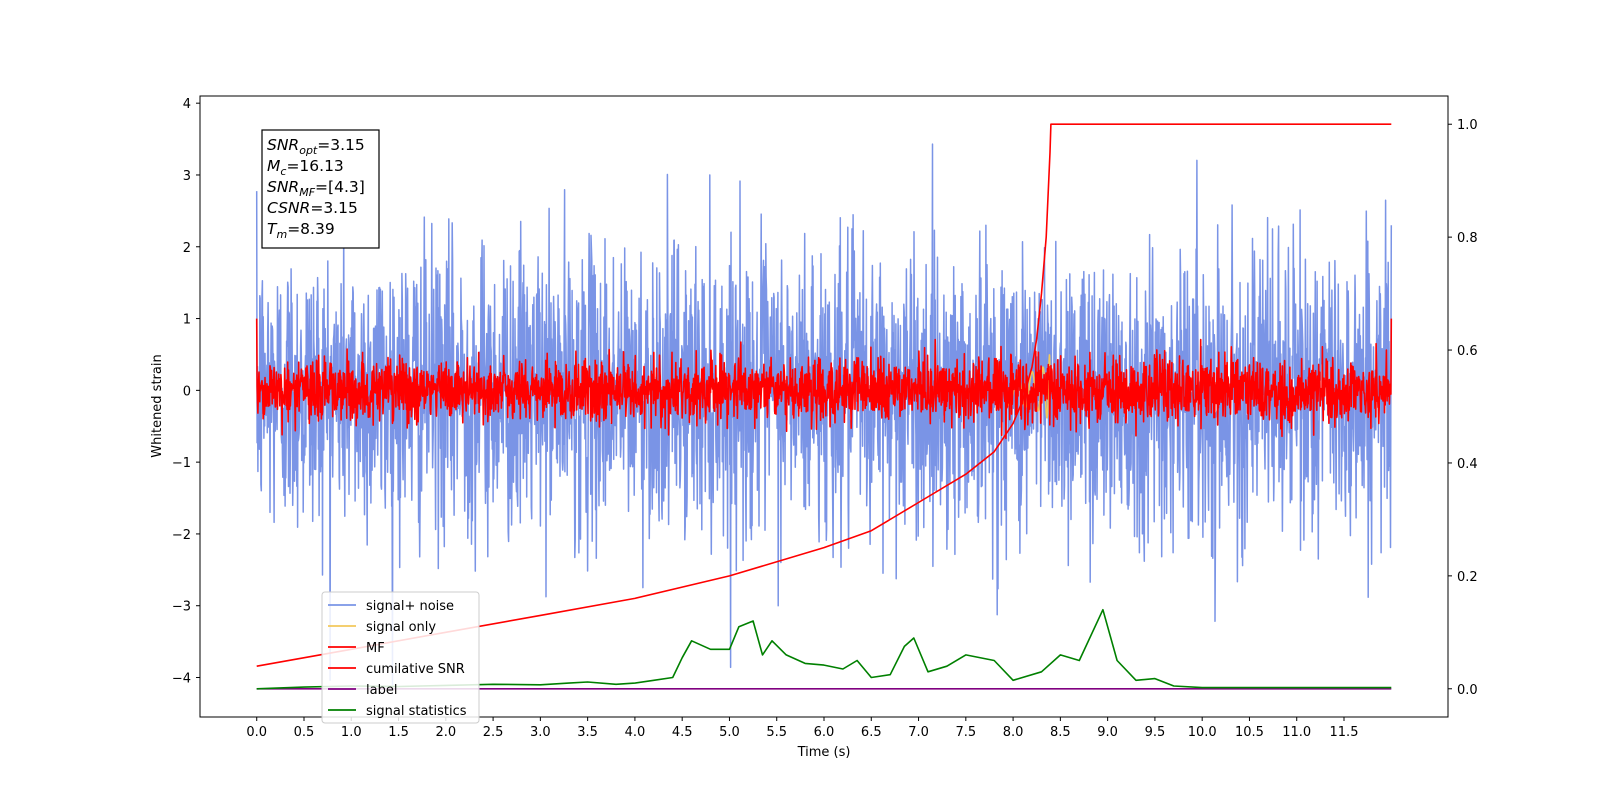 This screenshot has height=800, width=1600. What do you see at coordinates (1202, 732) in the screenshot?
I see `x-tick-label: 10.0` at bounding box center [1202, 732].